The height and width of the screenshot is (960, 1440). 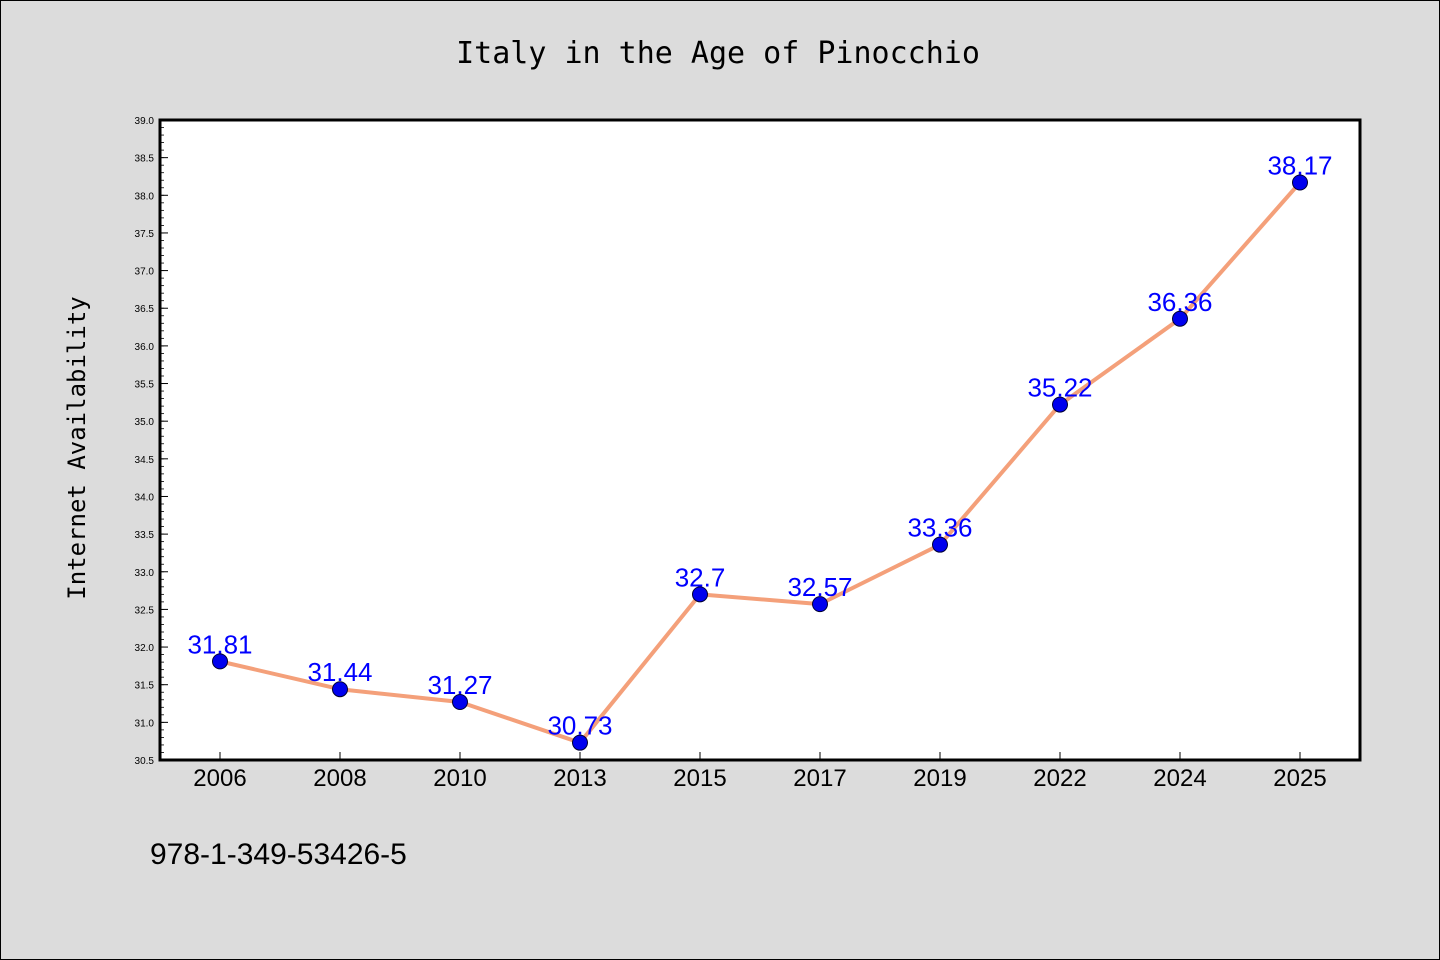 What do you see at coordinates (459, 778) in the screenshot?
I see `x-tick-label: 2010` at bounding box center [459, 778].